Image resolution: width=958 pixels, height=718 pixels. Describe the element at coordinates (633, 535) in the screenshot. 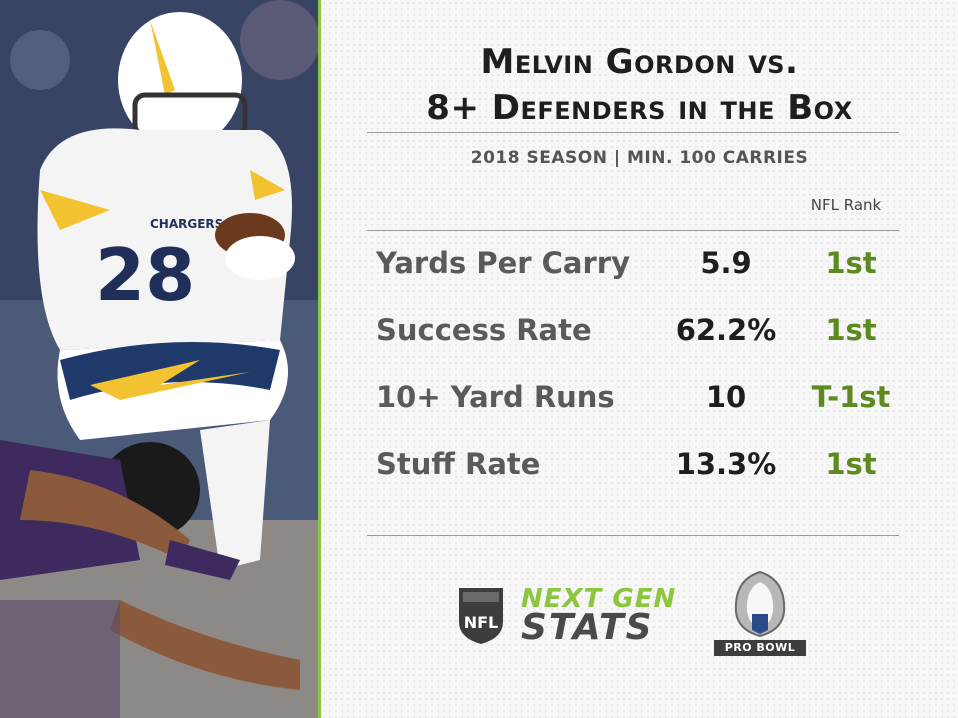

I see `footer-rule` at that location.